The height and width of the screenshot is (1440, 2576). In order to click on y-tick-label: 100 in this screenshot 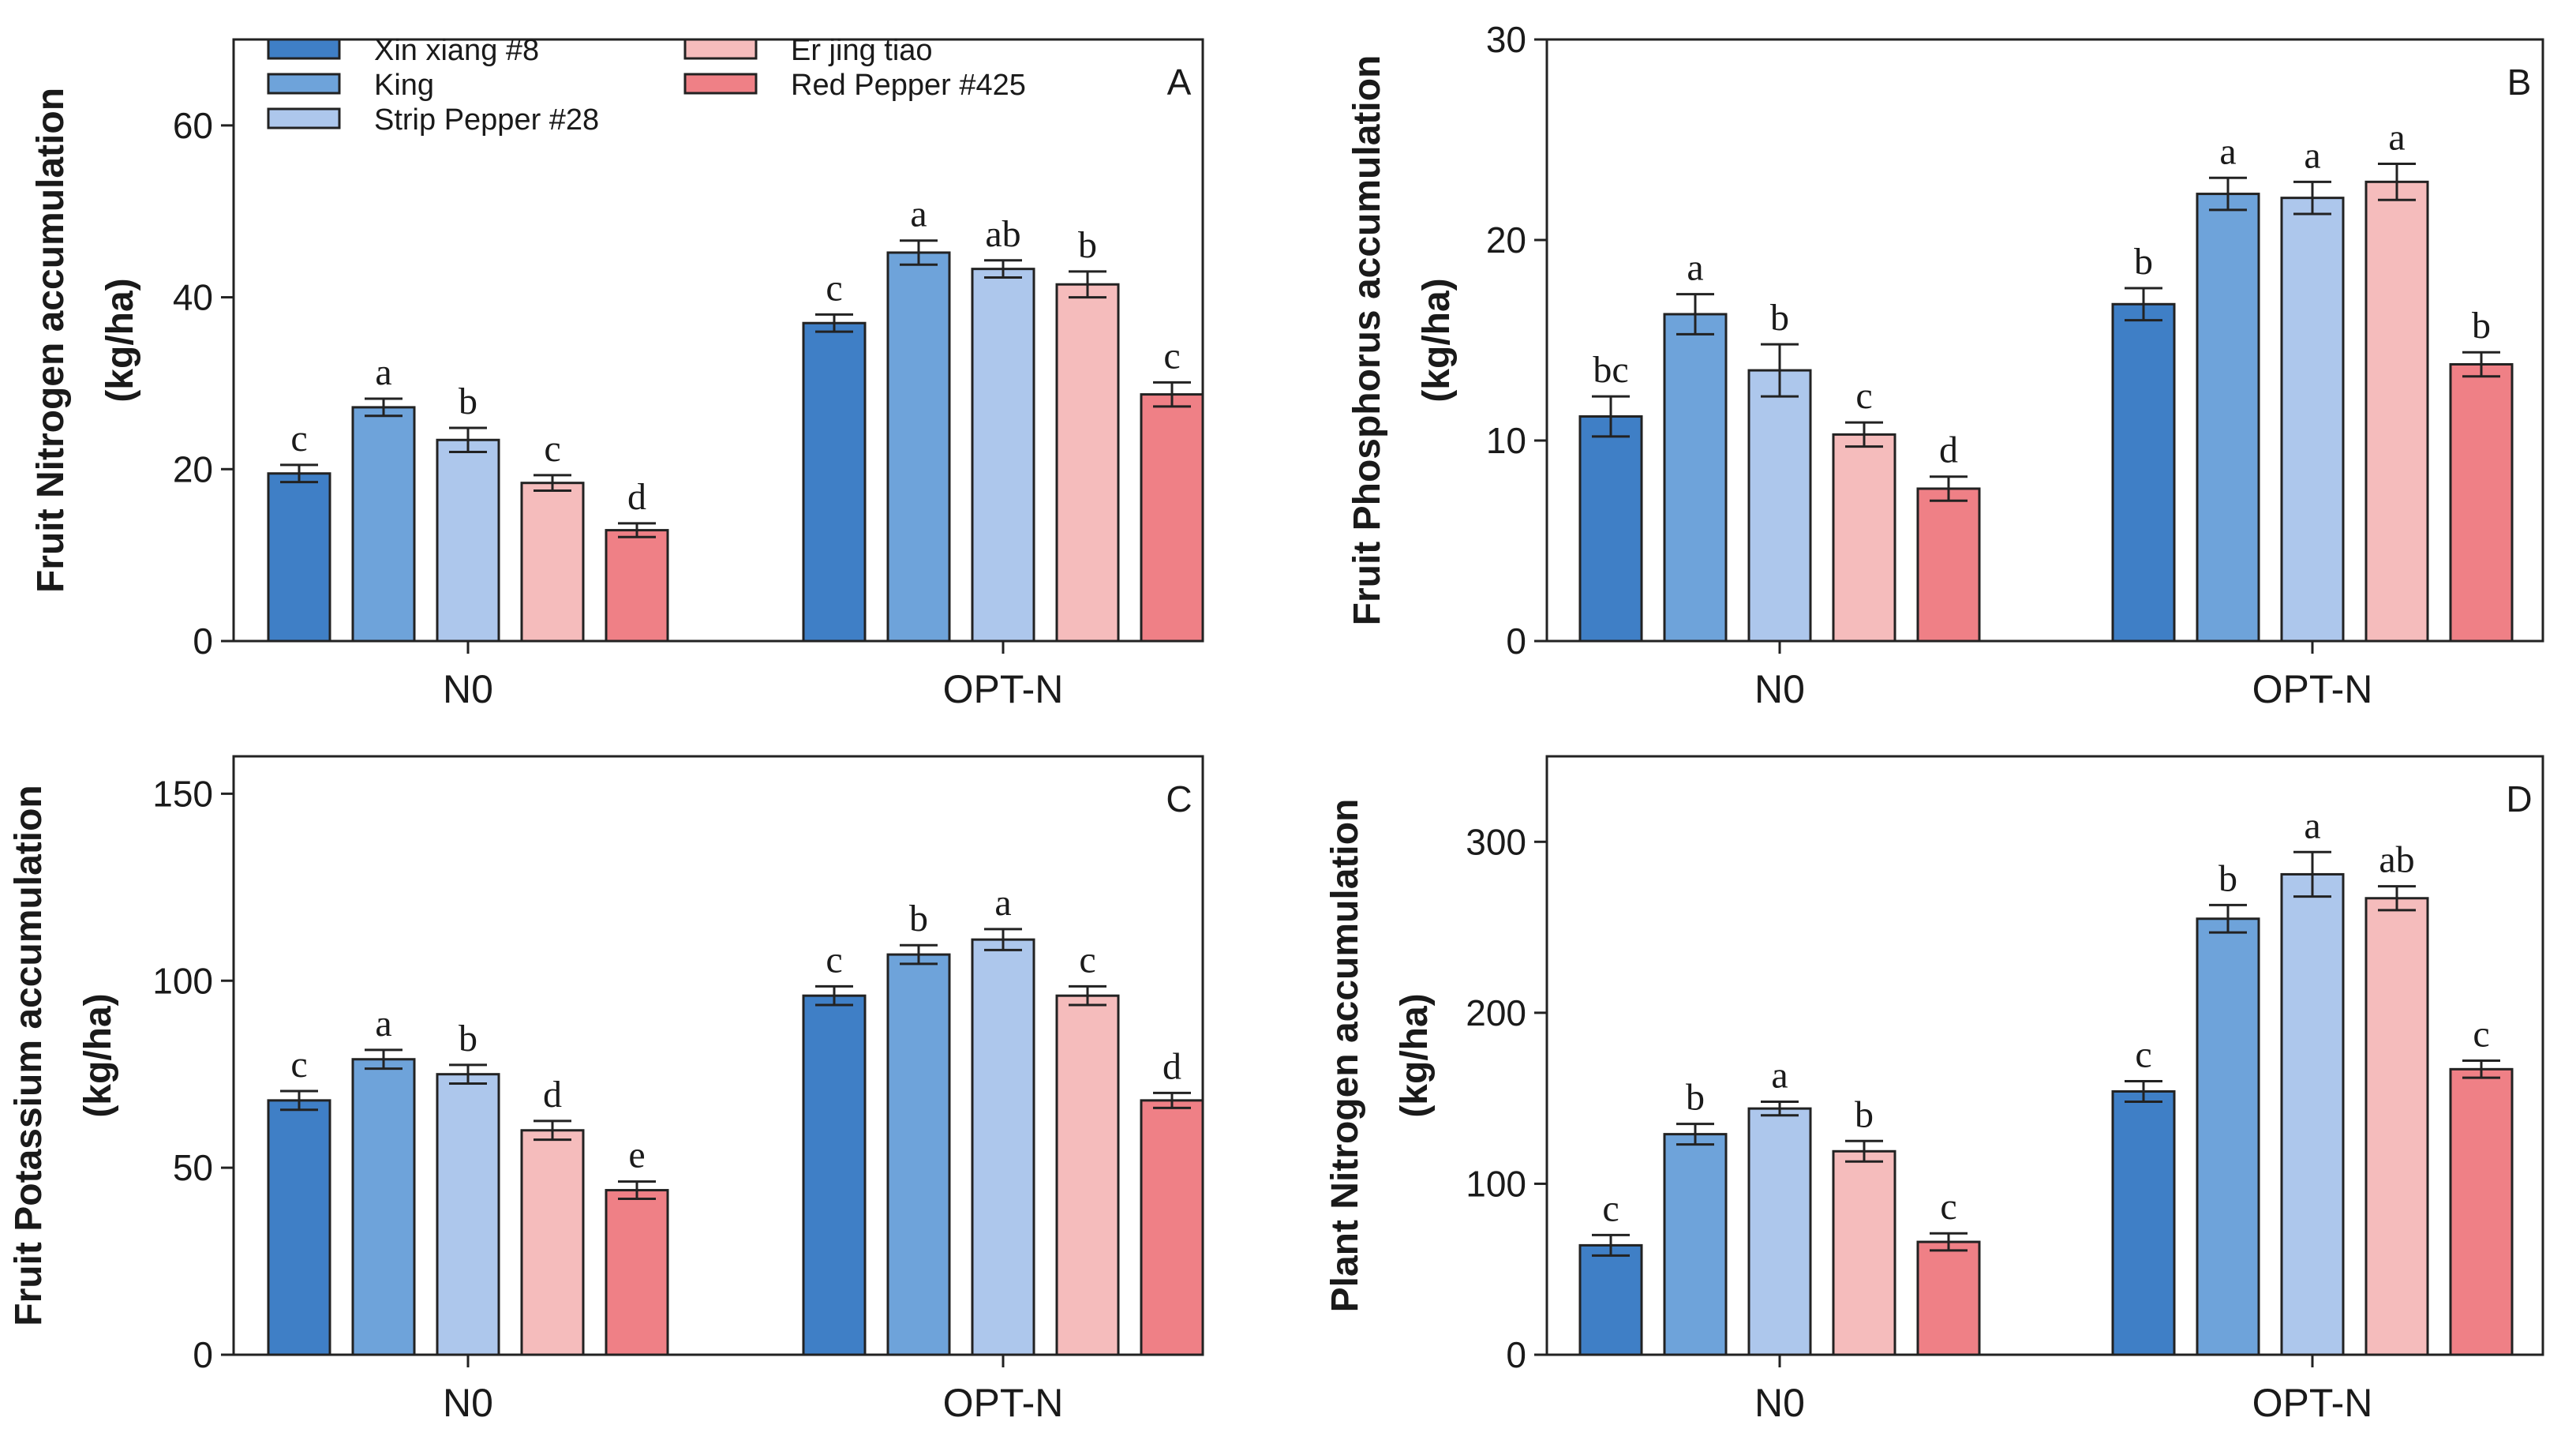, I will do `click(182, 980)`.